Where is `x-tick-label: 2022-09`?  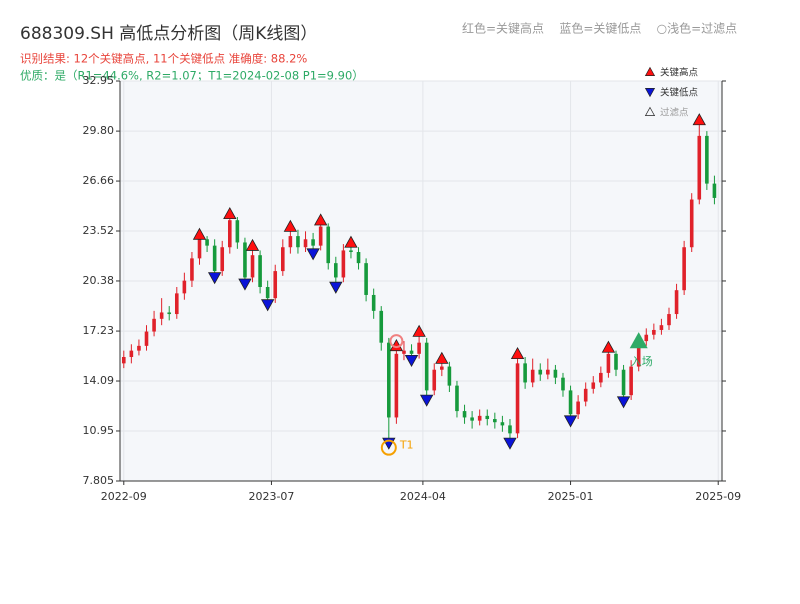
x-tick-label: 2022-09 is located at coordinates (124, 496).